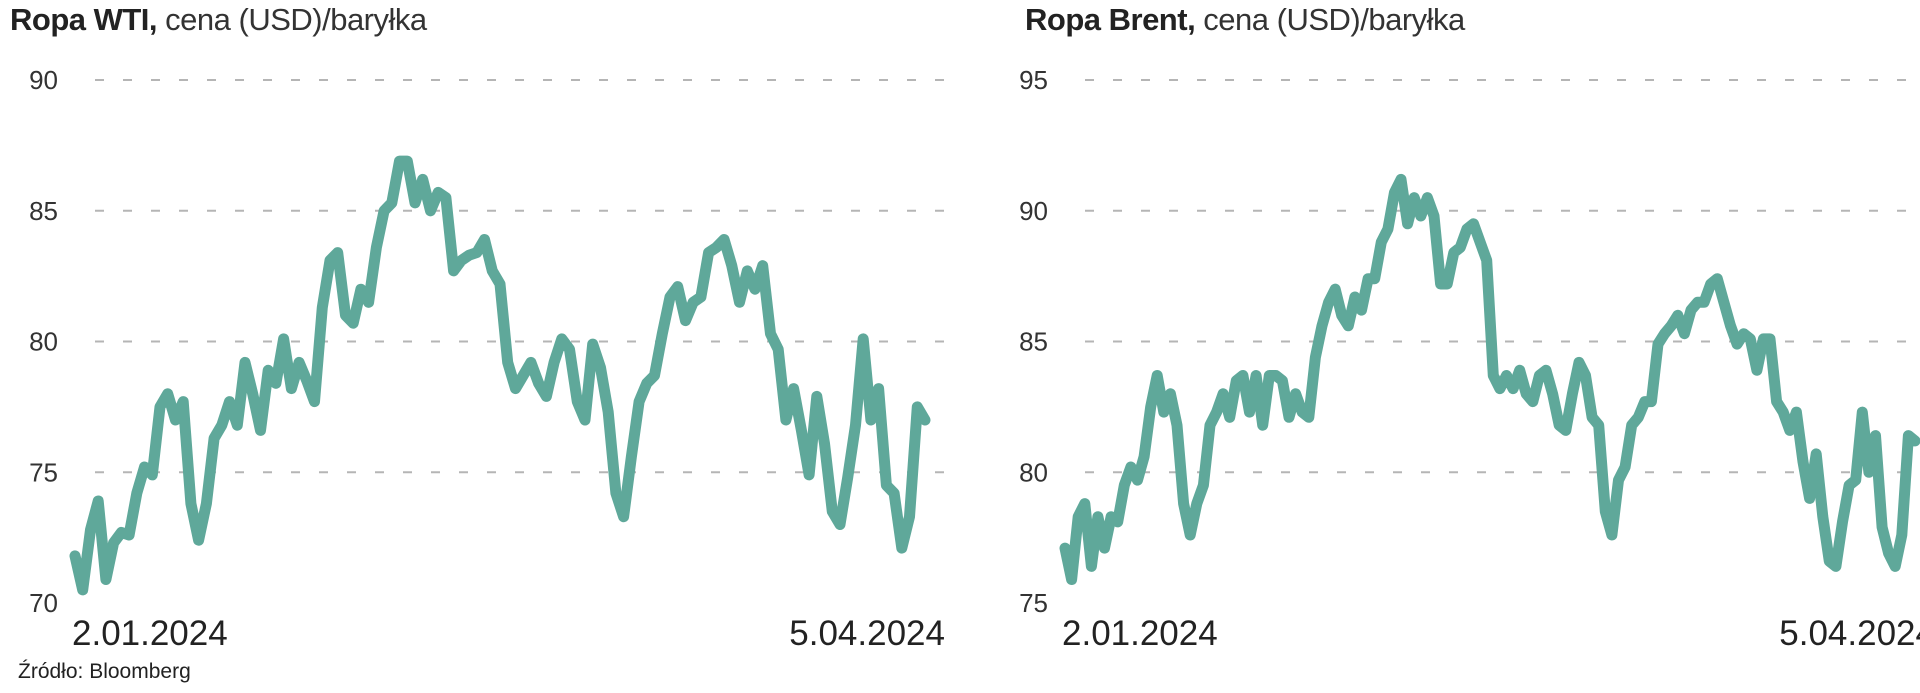 This screenshot has height=693, width=1920. I want to click on source-note: Źródło: Bloomberg, so click(104, 671).